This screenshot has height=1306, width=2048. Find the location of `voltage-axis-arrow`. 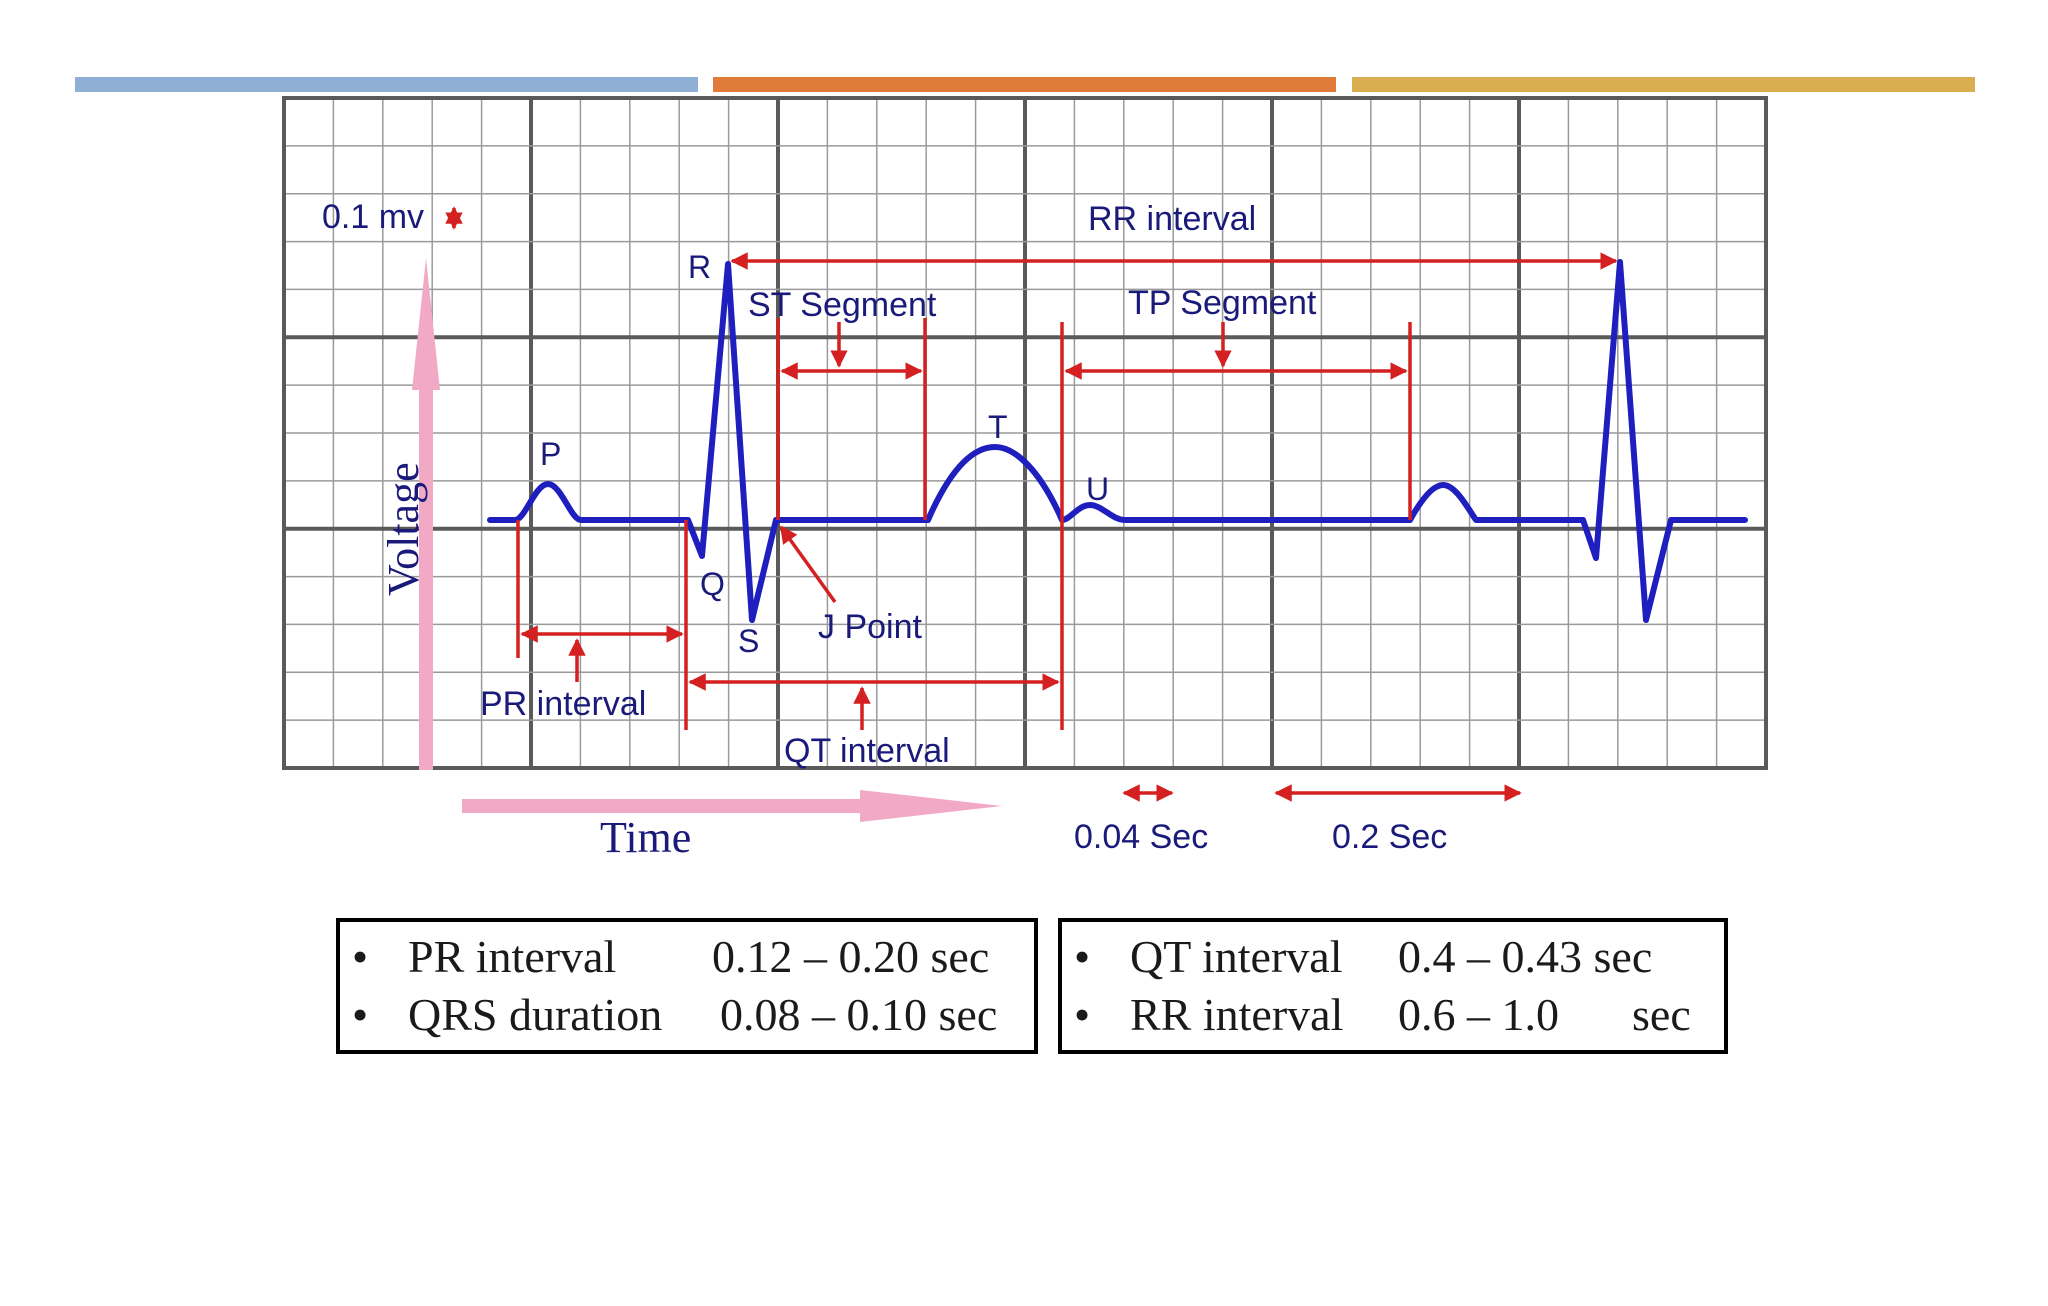

voltage-axis-arrow is located at coordinates (426, 514).